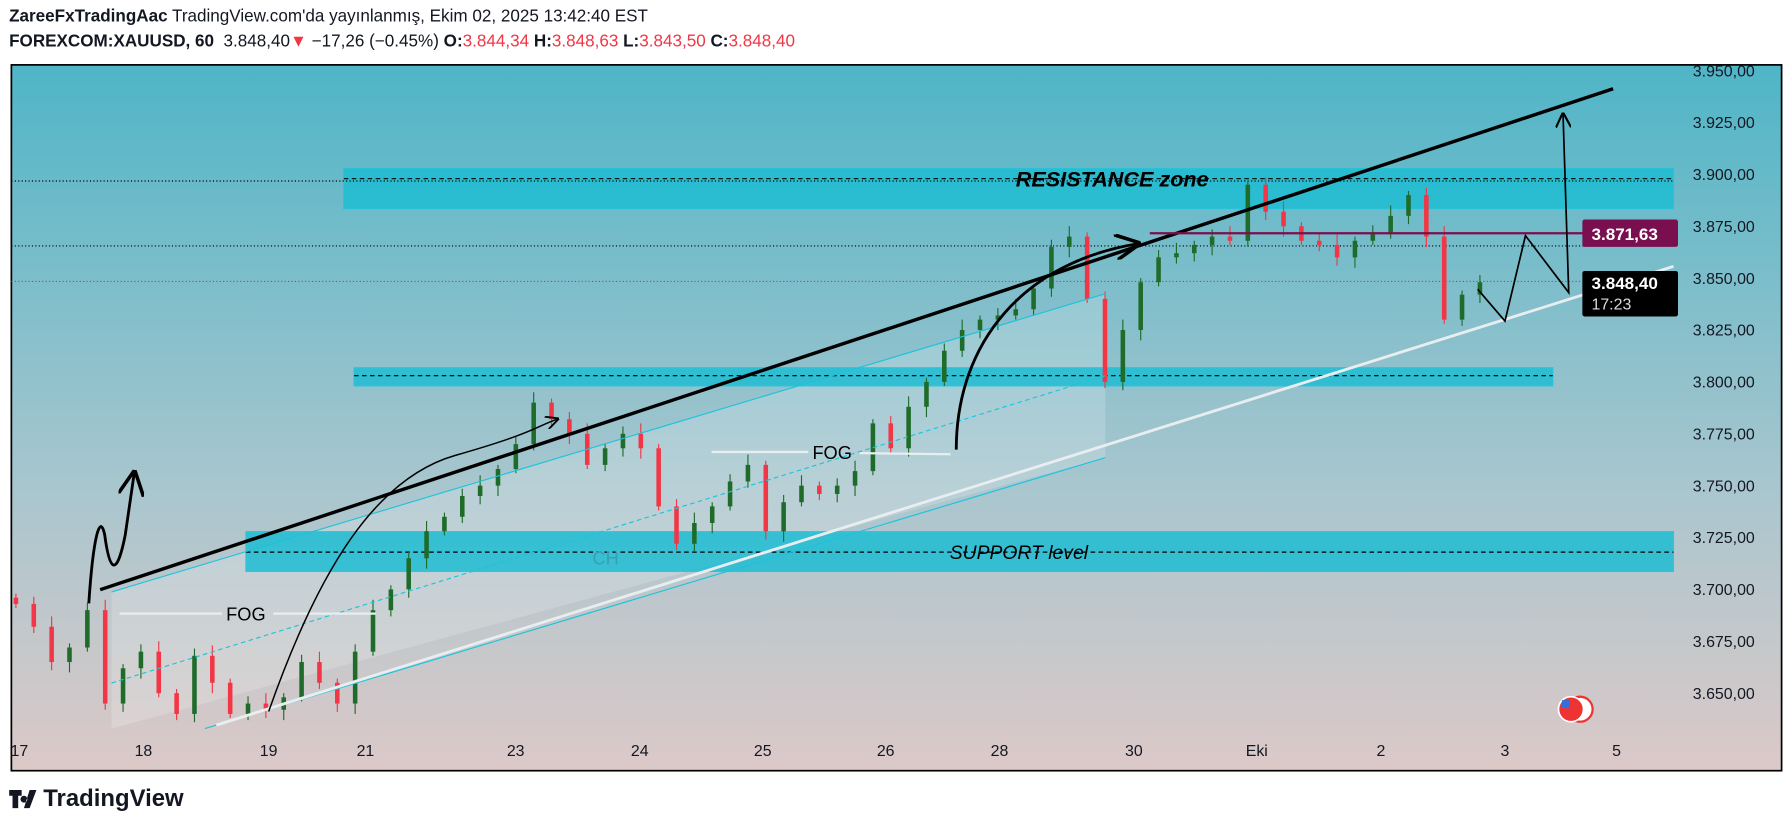 Image resolution: width=1785 pixels, height=828 pixels. What do you see at coordinates (245, 614) in the screenshot?
I see `fog-label-1: FOG` at bounding box center [245, 614].